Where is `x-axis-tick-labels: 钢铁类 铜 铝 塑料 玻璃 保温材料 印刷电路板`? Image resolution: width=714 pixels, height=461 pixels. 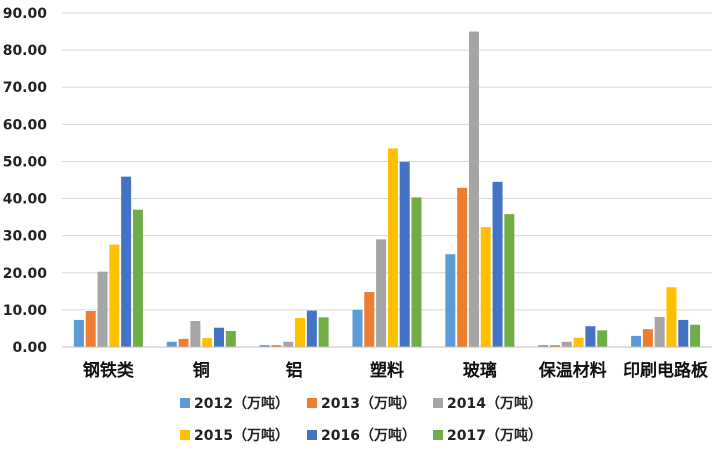 x-axis-tick-labels: 钢铁类 铜 铝 塑料 玻璃 保温材料 印刷电路板 is located at coordinates (396, 370).